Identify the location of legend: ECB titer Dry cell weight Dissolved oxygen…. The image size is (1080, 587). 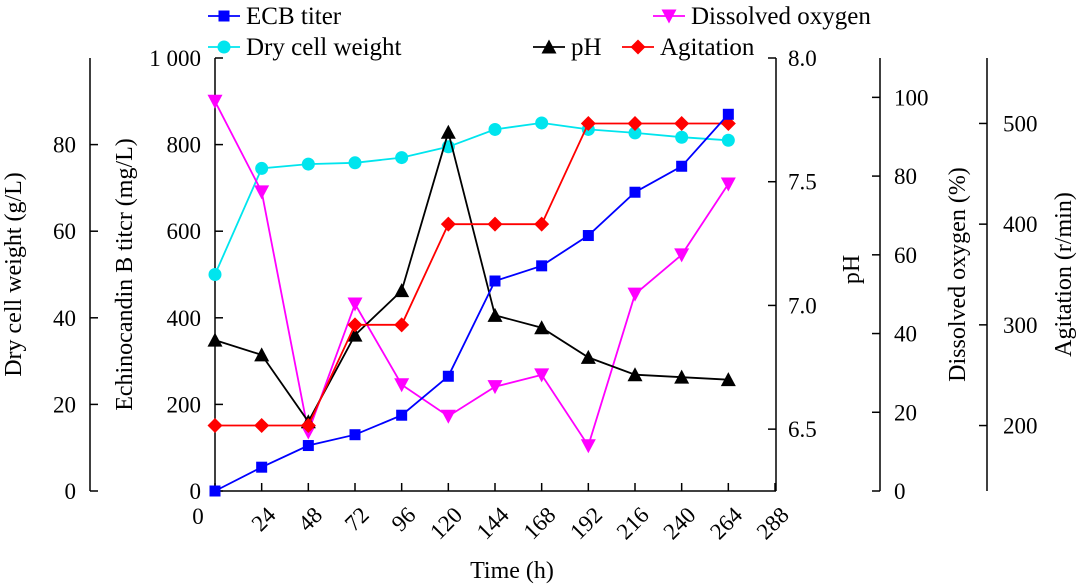
(539, 32).